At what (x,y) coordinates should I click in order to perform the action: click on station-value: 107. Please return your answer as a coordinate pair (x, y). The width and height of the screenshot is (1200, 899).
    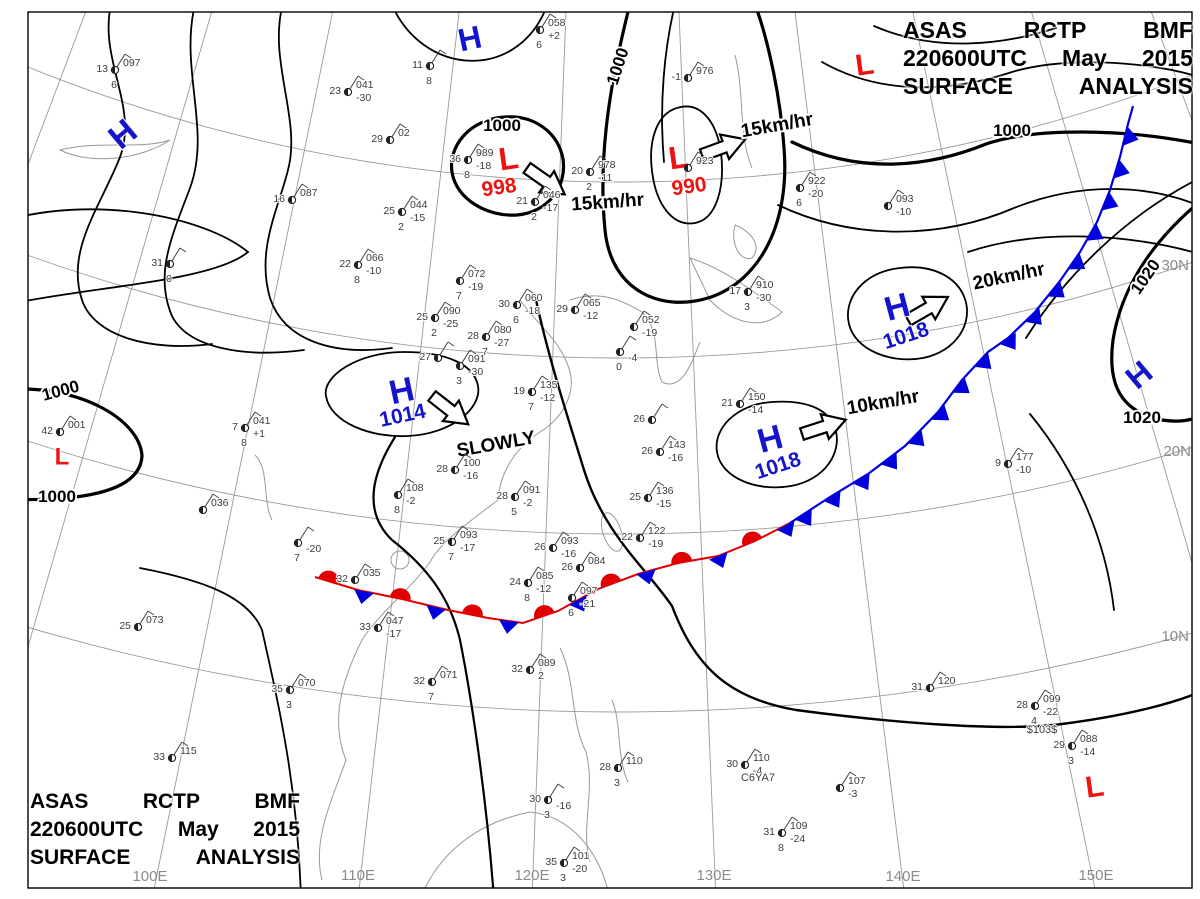
    Looking at the image, I should click on (857, 781).